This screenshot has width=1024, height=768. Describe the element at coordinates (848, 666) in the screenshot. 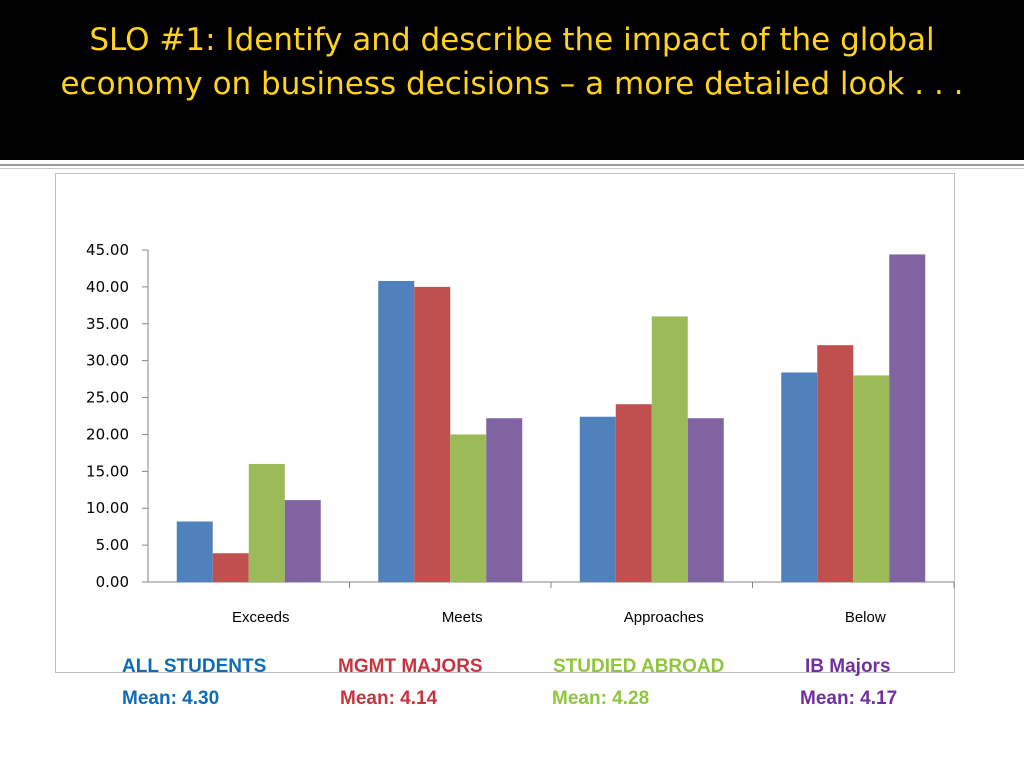

I see `legend-ib-majors: IB Majors` at that location.